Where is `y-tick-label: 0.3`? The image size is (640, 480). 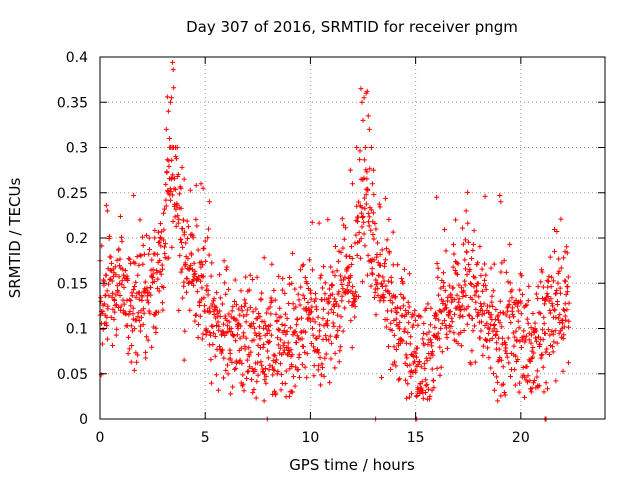 y-tick-label: 0.3 is located at coordinates (77, 149).